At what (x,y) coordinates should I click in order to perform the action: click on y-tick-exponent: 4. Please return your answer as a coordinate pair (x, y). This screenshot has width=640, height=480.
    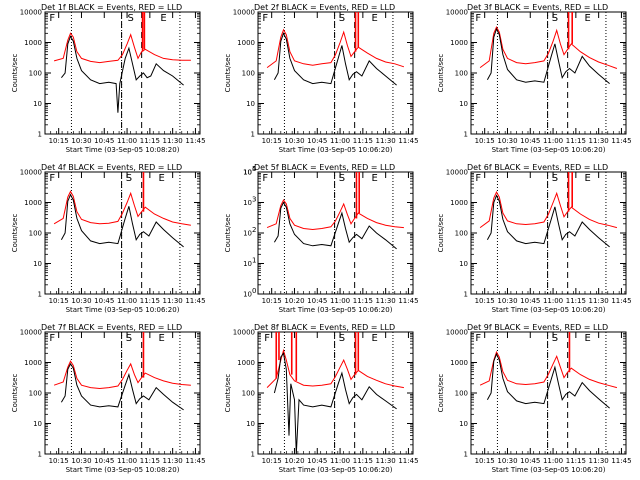
    Looking at the image, I should click on (254, 169).